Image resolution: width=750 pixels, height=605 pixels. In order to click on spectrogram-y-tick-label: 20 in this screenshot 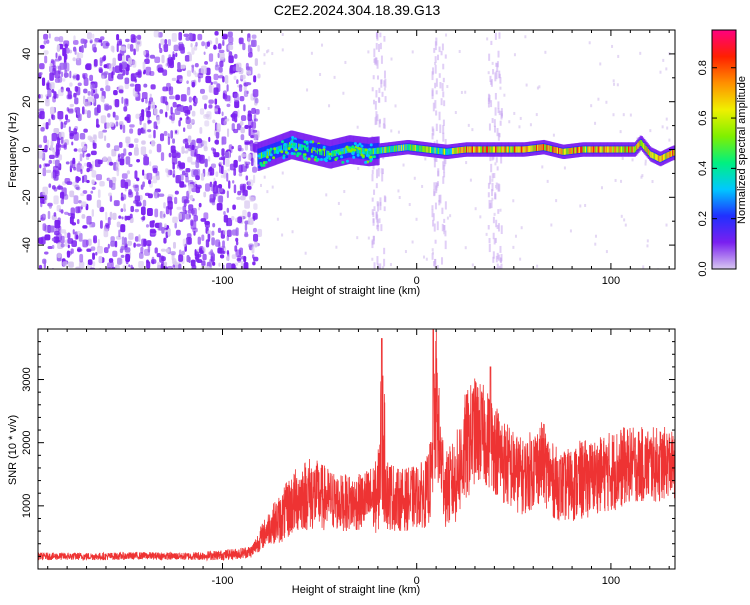, I will do `click(27, 102)`.